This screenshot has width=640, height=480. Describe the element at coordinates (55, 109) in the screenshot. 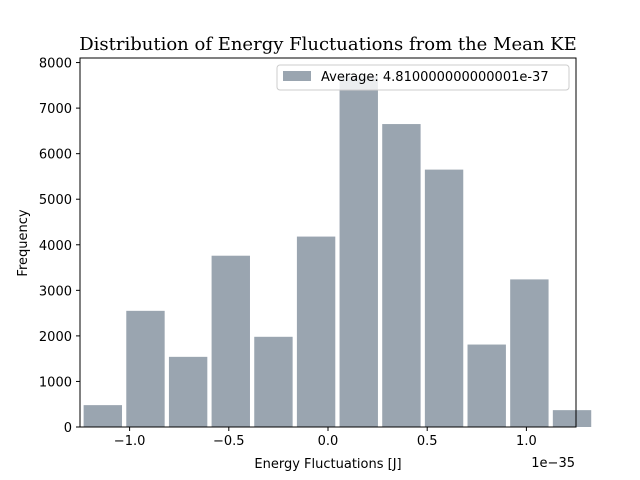

I see `y-tick-label: 7000` at that location.